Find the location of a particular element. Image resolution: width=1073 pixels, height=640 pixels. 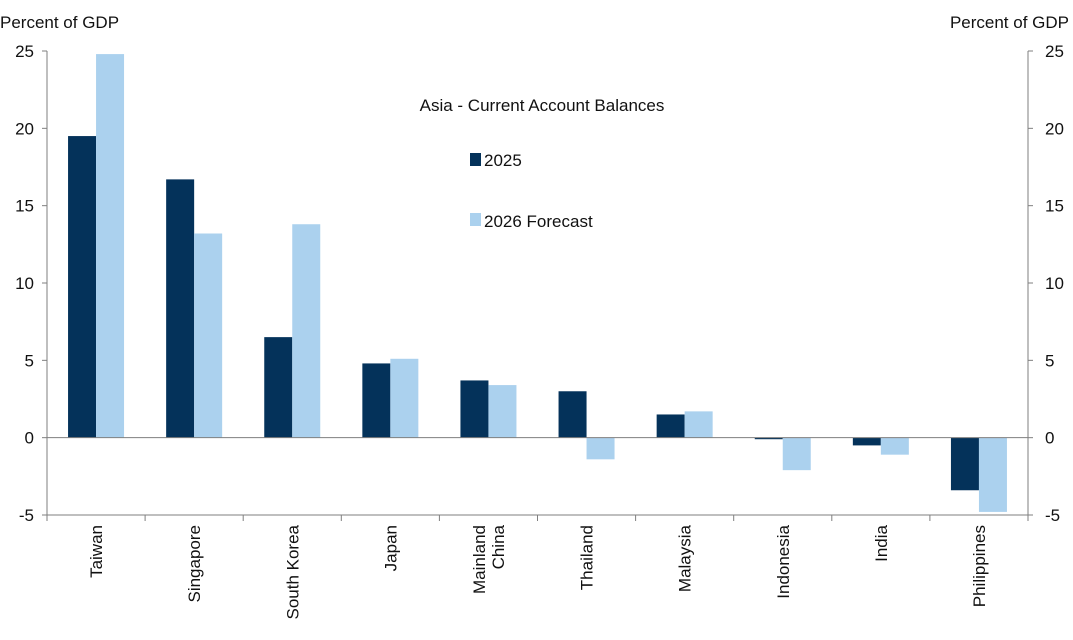

right-tick-label: 0 is located at coordinates (1049, 438).